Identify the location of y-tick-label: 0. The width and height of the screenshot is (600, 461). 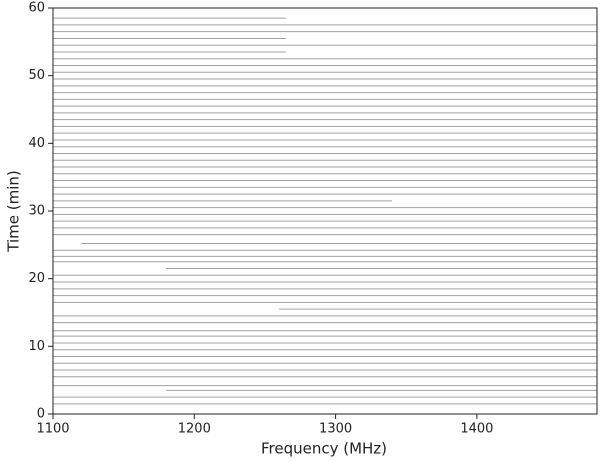
(41, 414).